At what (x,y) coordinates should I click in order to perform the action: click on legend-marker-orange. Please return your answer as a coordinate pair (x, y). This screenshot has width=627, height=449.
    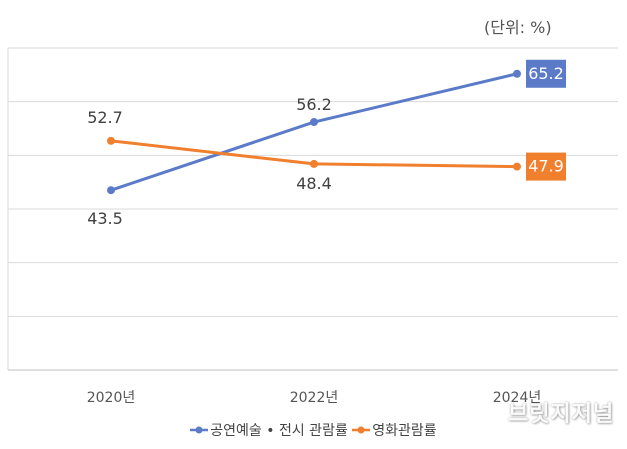
    Looking at the image, I should click on (361, 430).